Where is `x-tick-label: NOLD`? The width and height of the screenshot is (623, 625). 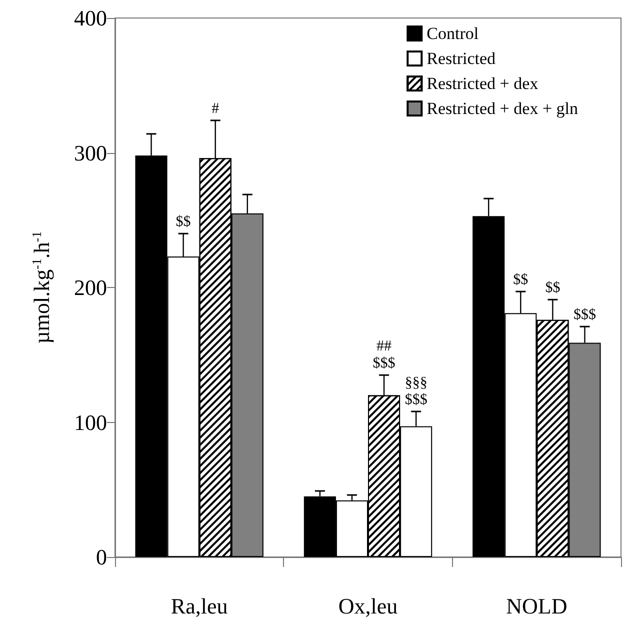 x-tick-label: NOLD is located at coordinates (537, 606).